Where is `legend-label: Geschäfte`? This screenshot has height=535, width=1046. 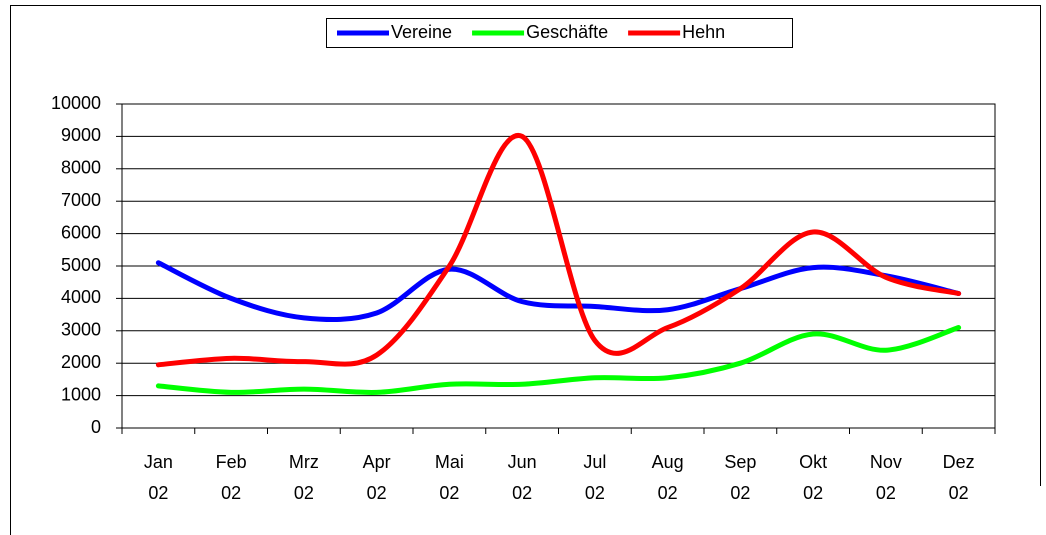 legend-label: Geschäfte is located at coordinates (567, 32).